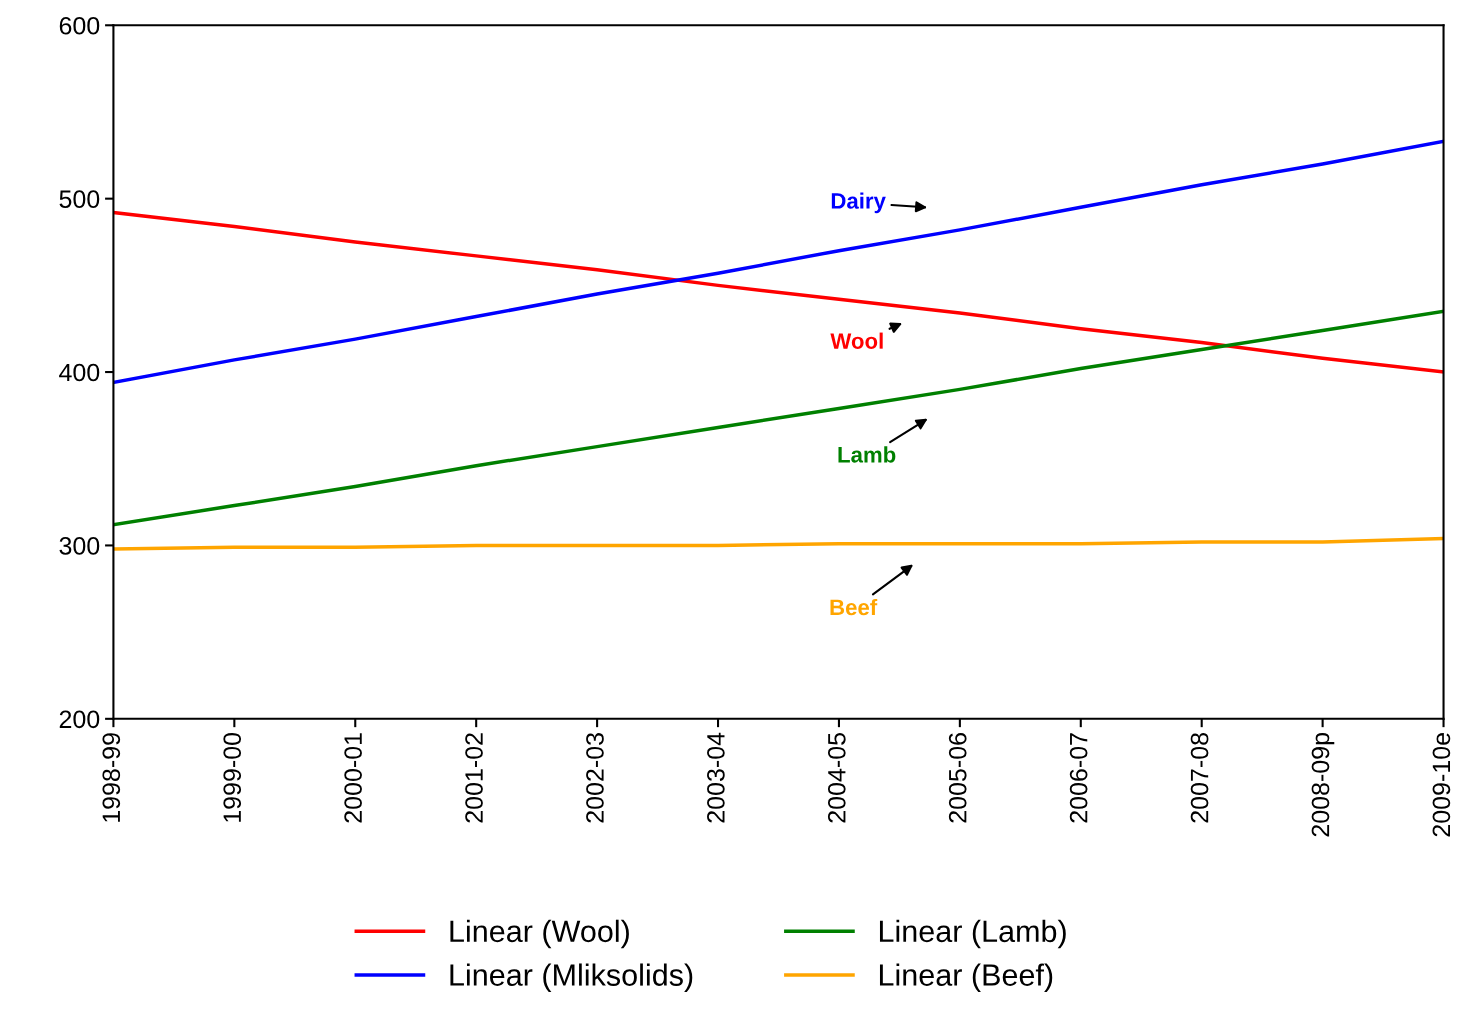 The image size is (1473, 1011). Describe the element at coordinates (966, 977) in the screenshot. I see `legend-label: Linear (Beef)` at that location.